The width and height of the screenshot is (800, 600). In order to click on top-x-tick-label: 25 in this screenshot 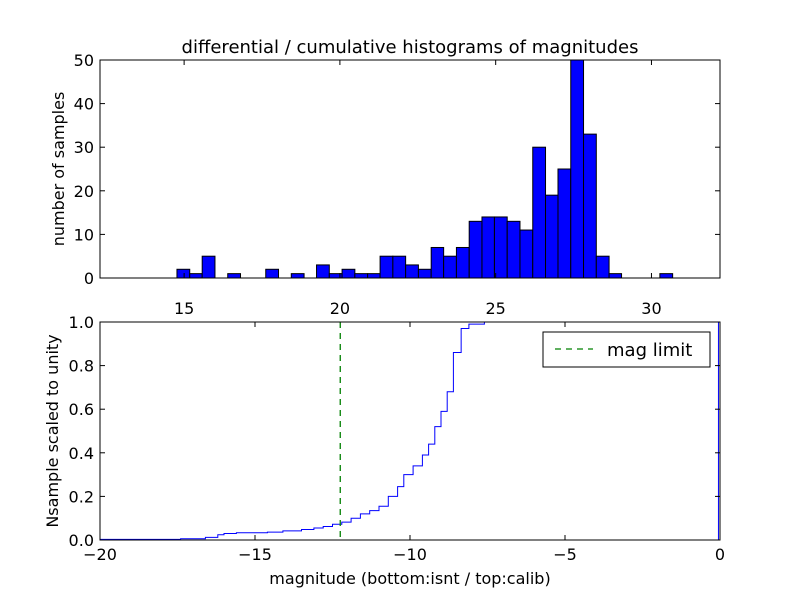, I will do `click(495, 308)`.